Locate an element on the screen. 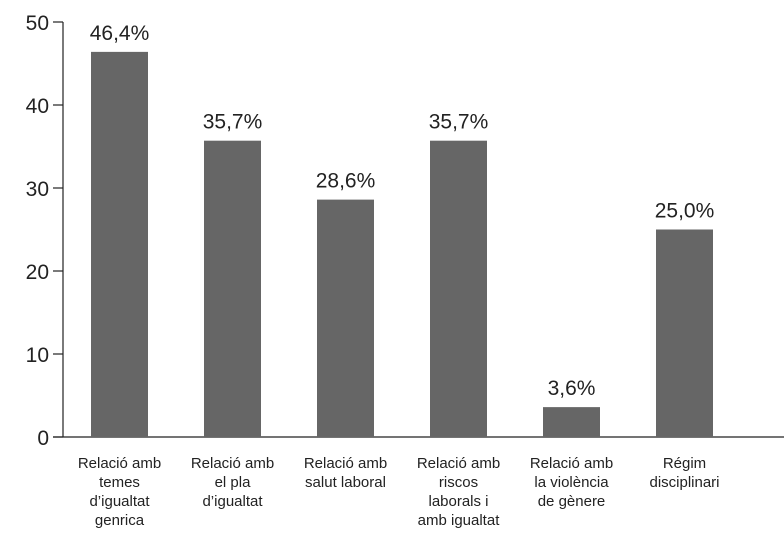  category-label: Relació amb temes d’igualtat genrica is located at coordinates (119, 492).